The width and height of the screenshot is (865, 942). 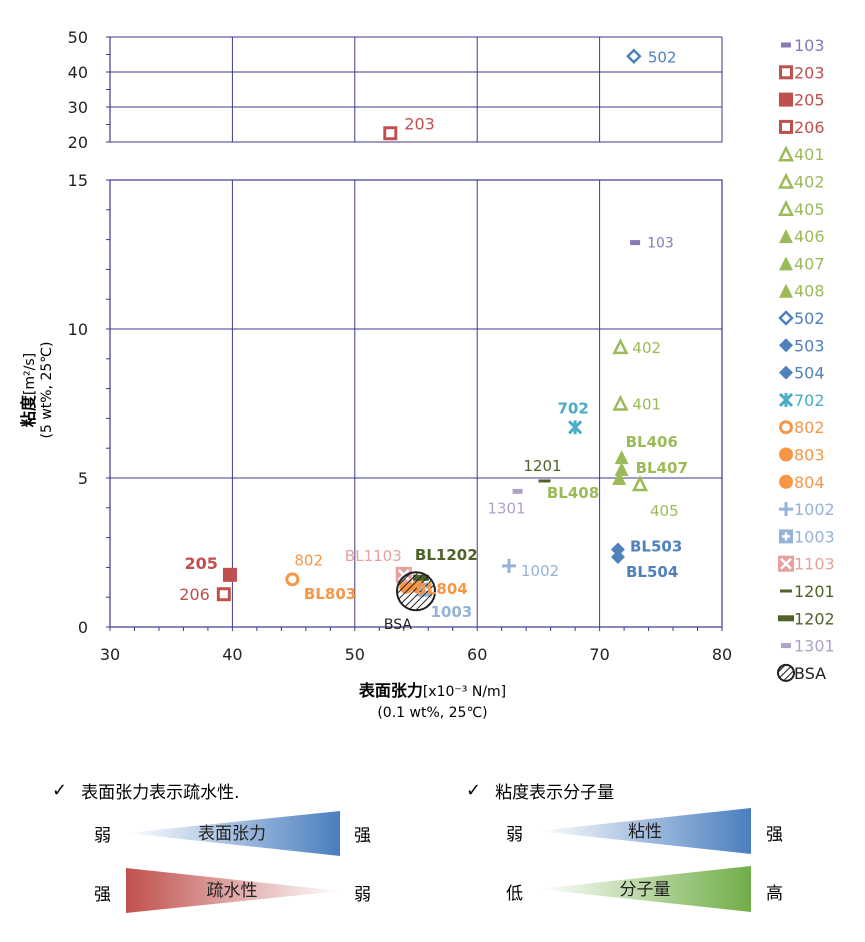 What do you see at coordinates (390, 690) in the screenshot?
I see `x-axis-label-main: 表面张力` at bounding box center [390, 690].